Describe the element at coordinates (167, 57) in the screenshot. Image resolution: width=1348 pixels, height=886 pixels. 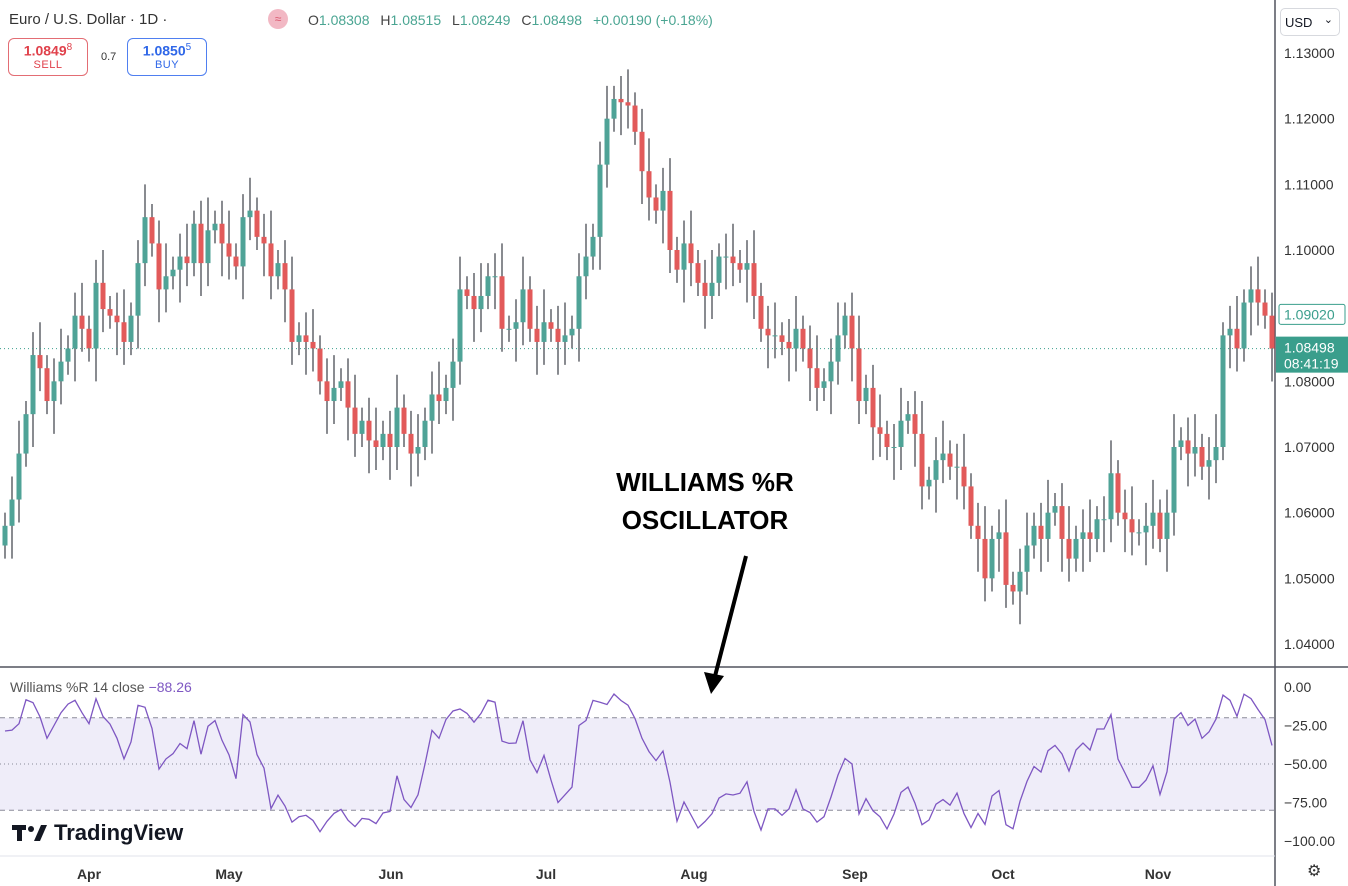
I see `buy-button: 1.08505 BUY` at that location.